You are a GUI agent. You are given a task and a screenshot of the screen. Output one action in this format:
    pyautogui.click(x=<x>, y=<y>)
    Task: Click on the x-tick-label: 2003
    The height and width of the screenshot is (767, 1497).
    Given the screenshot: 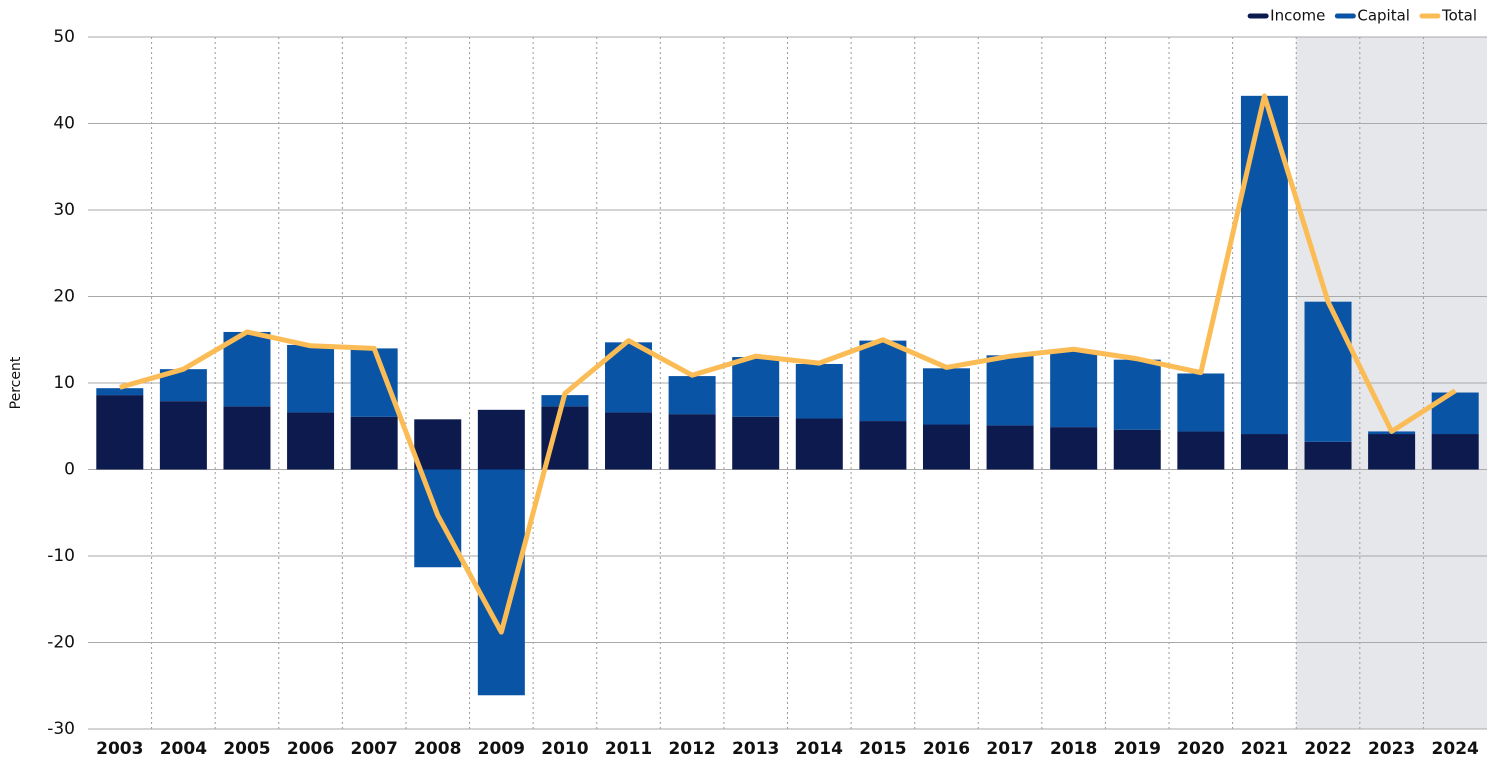 What is the action you would take?
    pyautogui.click(x=119, y=749)
    